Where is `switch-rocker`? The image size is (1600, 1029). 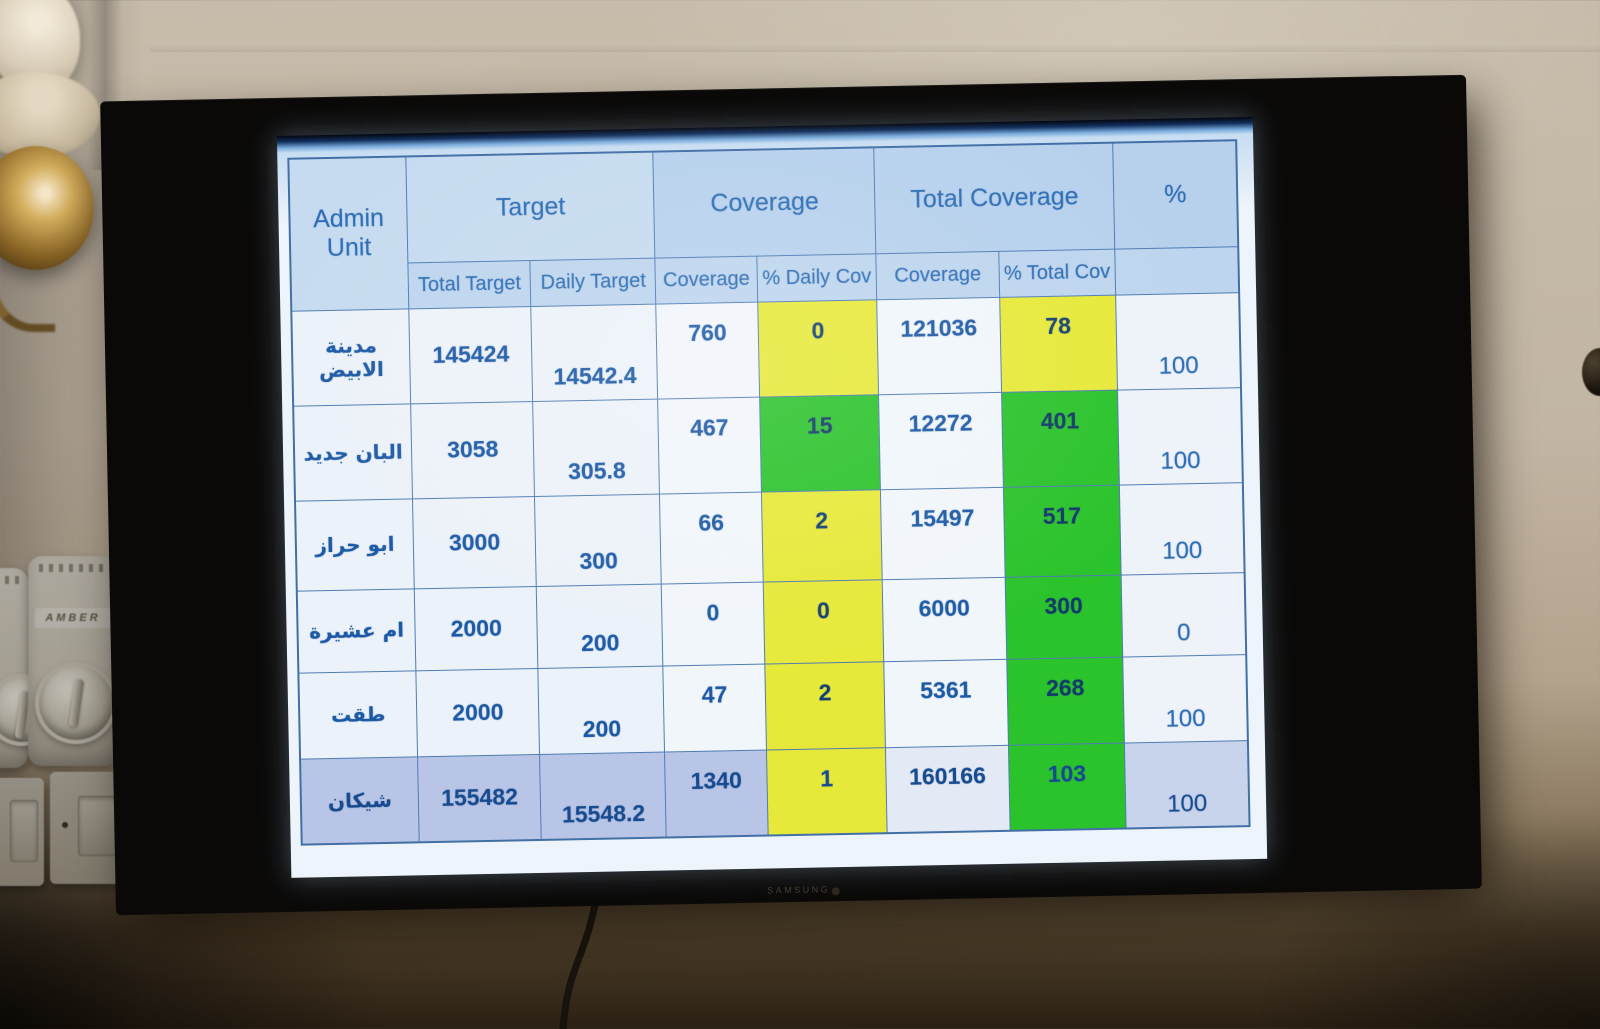
switch-rocker is located at coordinates (24, 831).